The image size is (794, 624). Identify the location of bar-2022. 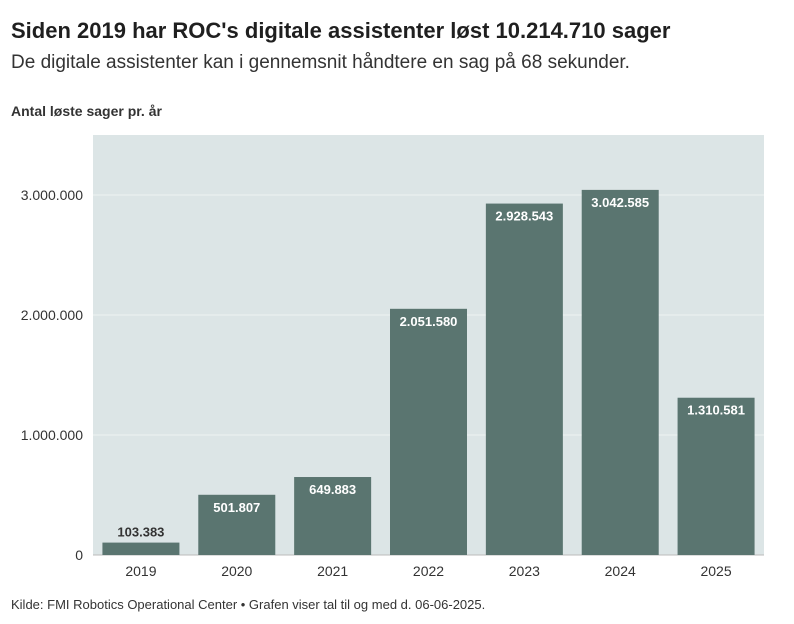
(428, 431).